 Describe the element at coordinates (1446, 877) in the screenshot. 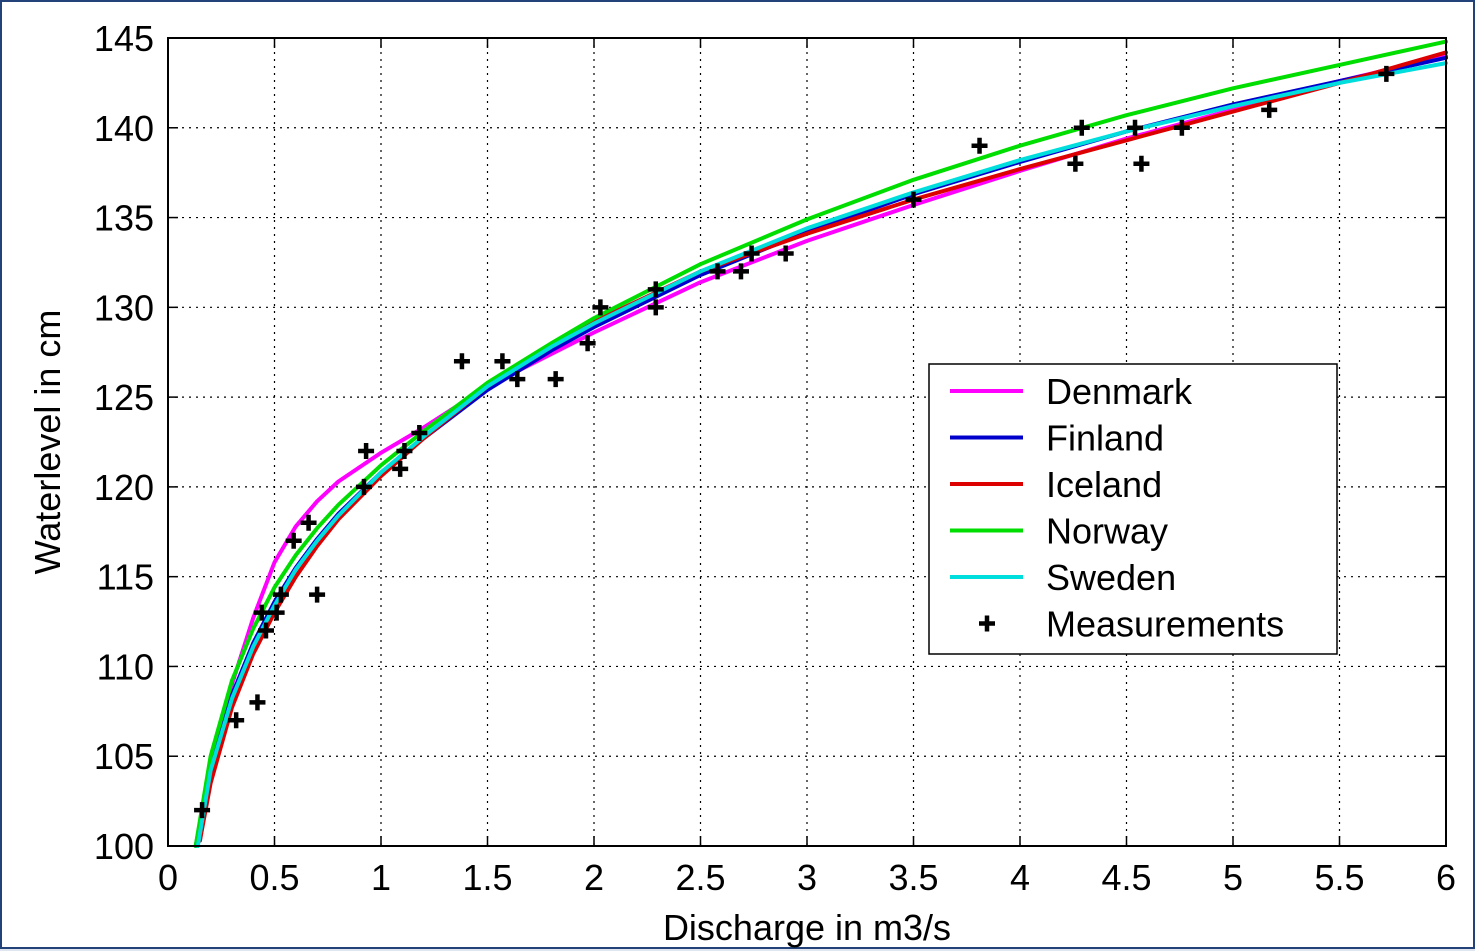

I see `x-tick-label: 6` at that location.